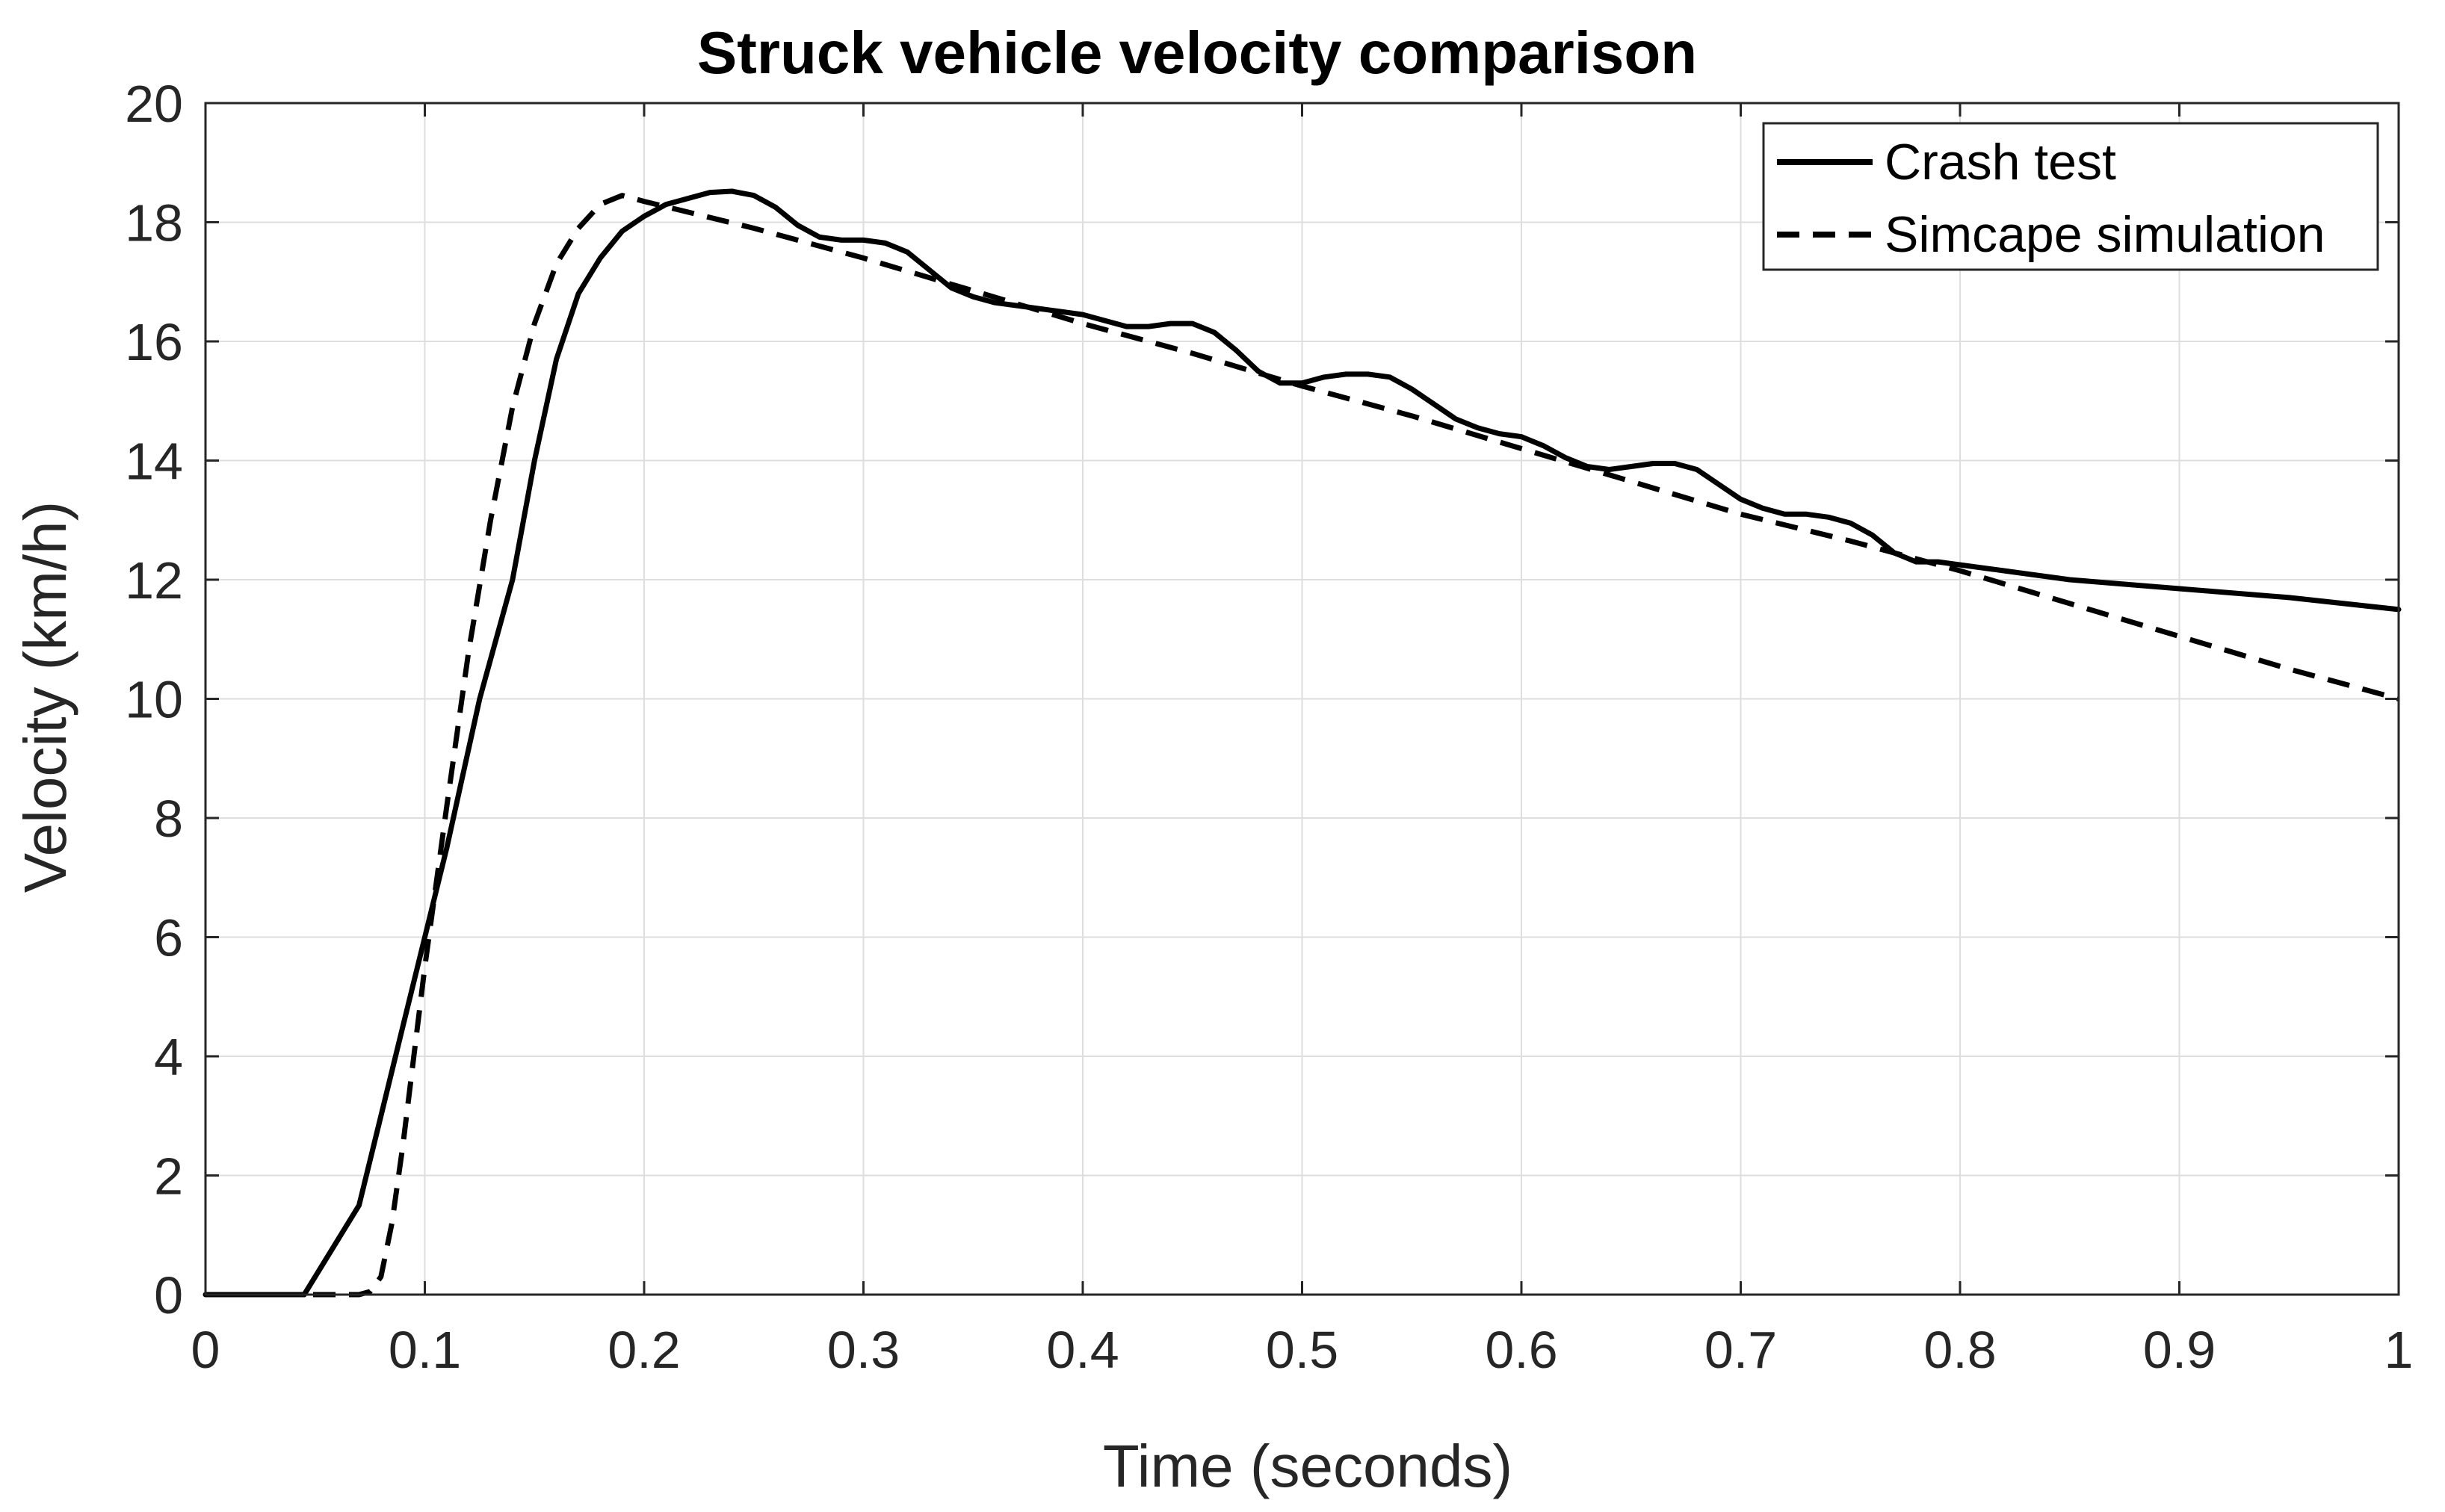 This screenshot has width=2445, height=1512. What do you see at coordinates (863, 1350) in the screenshot?
I see `x-tick-label: 0.3` at bounding box center [863, 1350].